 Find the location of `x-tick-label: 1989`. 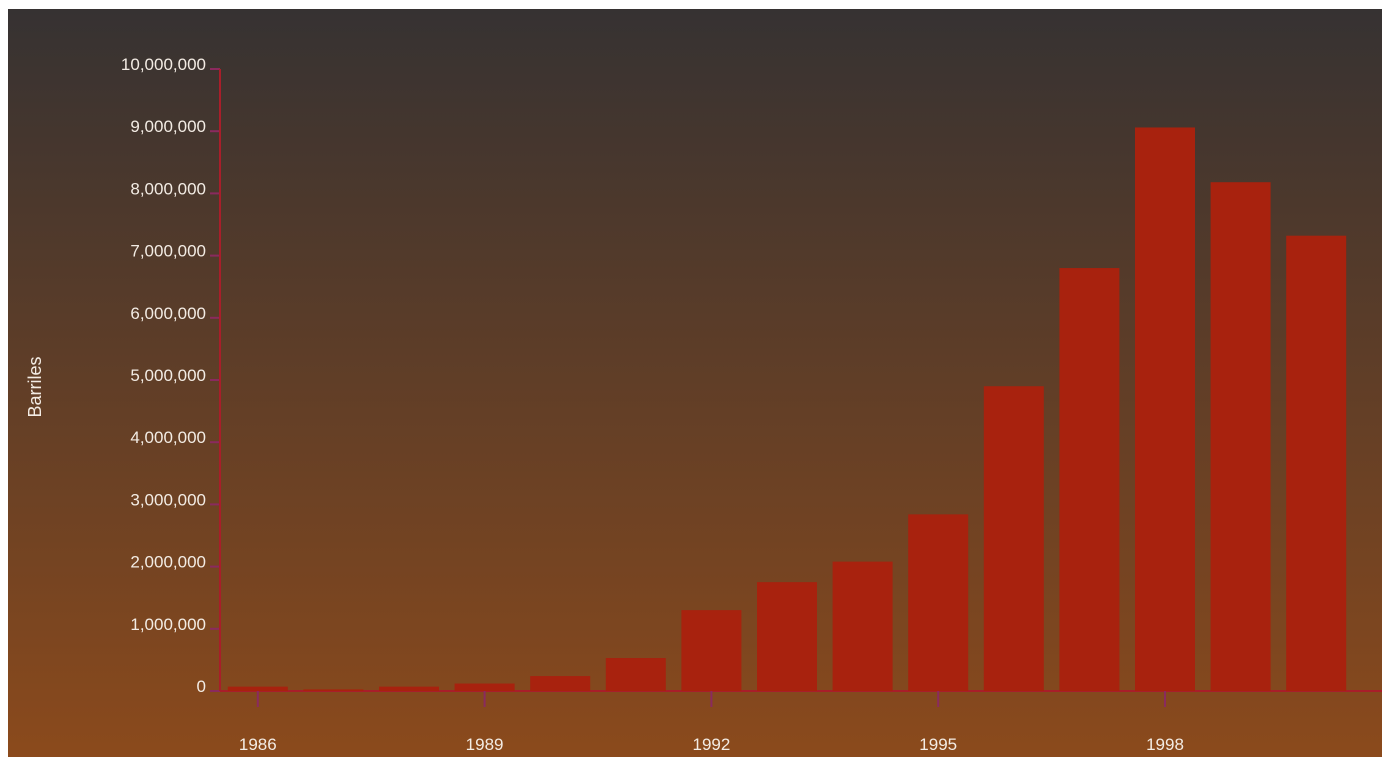

x-tick-label: 1989 is located at coordinates (485, 744).